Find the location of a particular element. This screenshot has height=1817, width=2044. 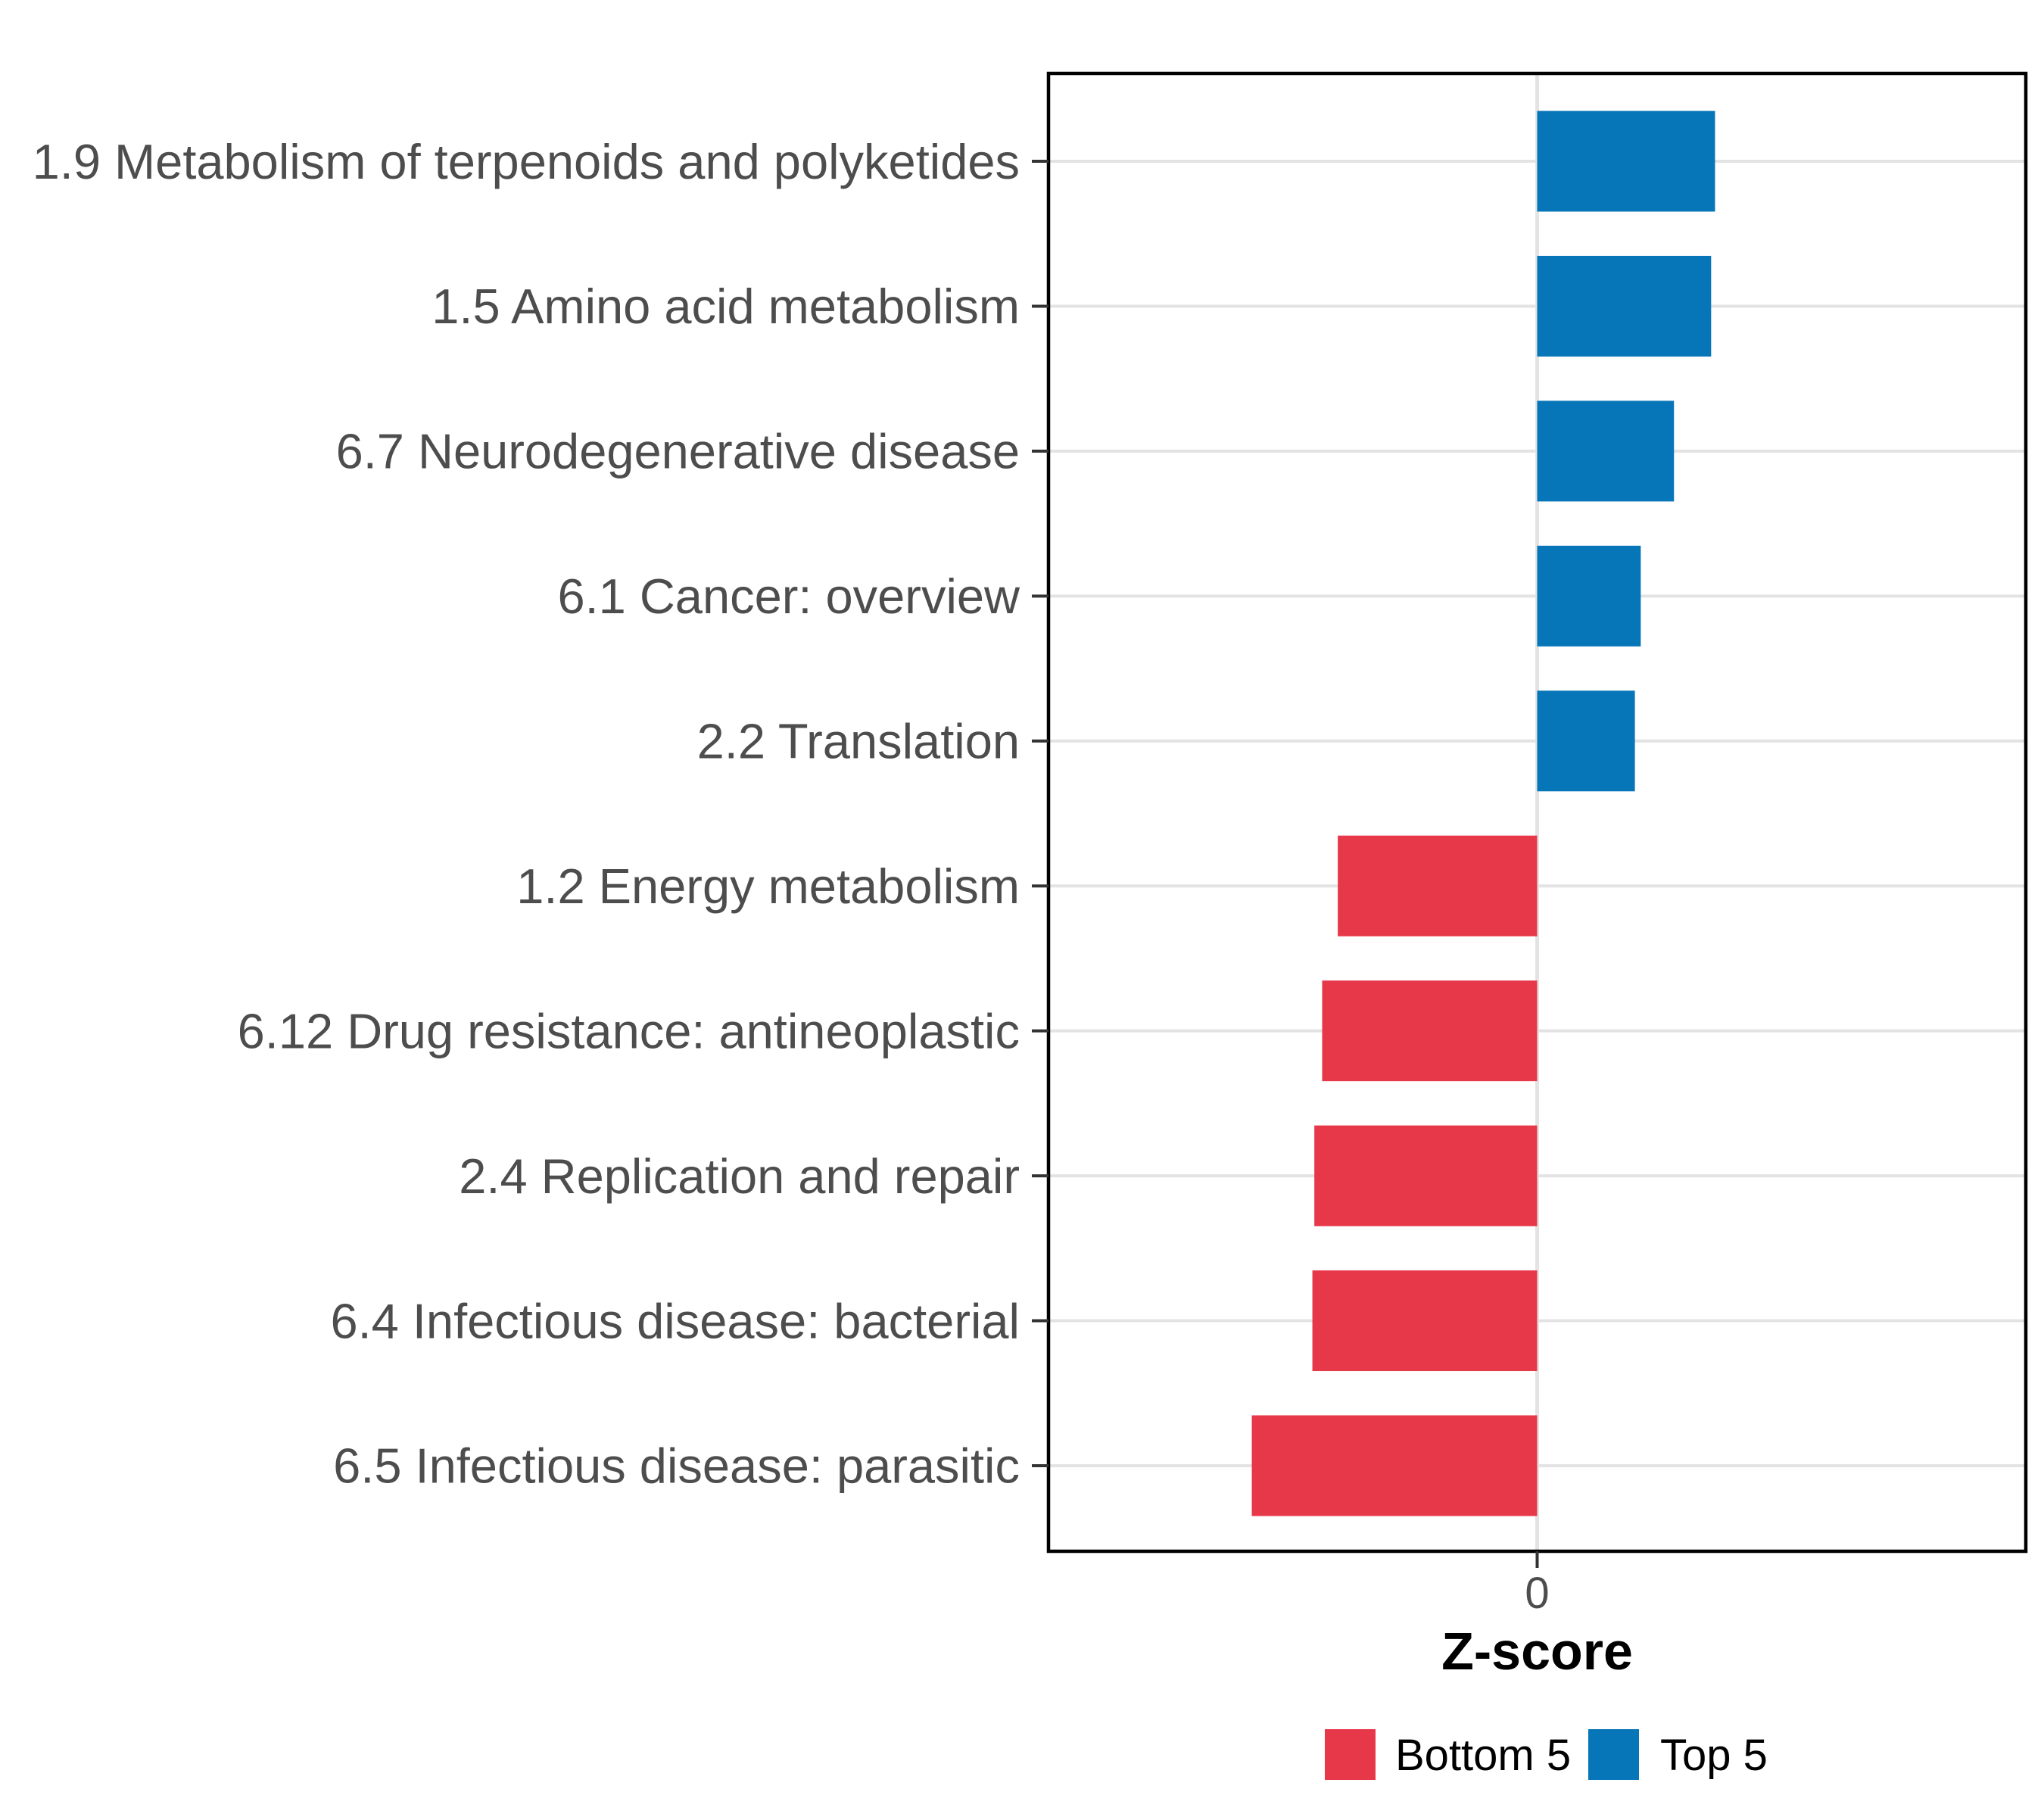

category-label: 6.5 Infectious disease: parasitic is located at coordinates (676, 1466).